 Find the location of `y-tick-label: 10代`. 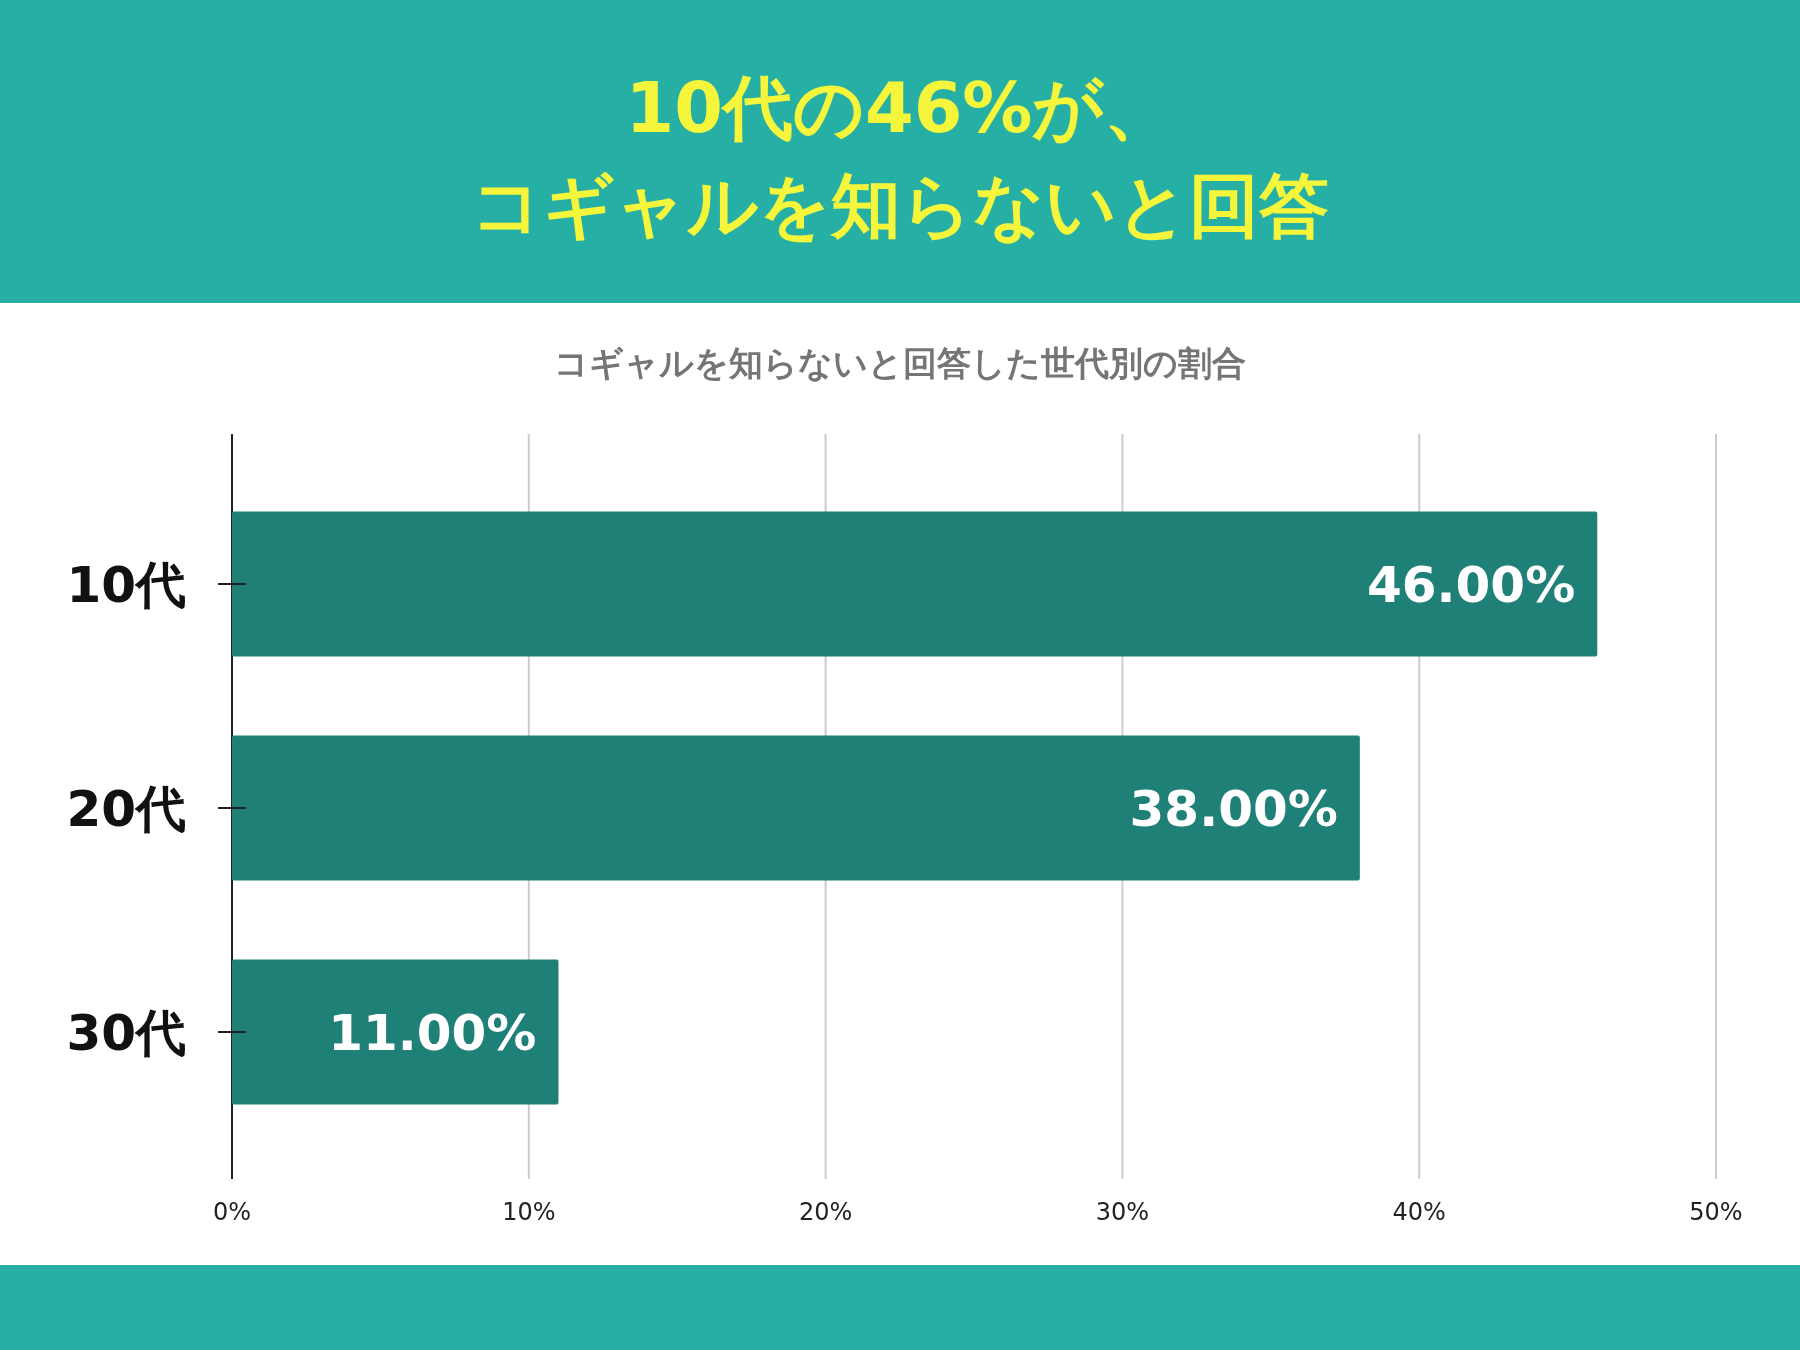

y-tick-label: 10代 is located at coordinates (126, 585).